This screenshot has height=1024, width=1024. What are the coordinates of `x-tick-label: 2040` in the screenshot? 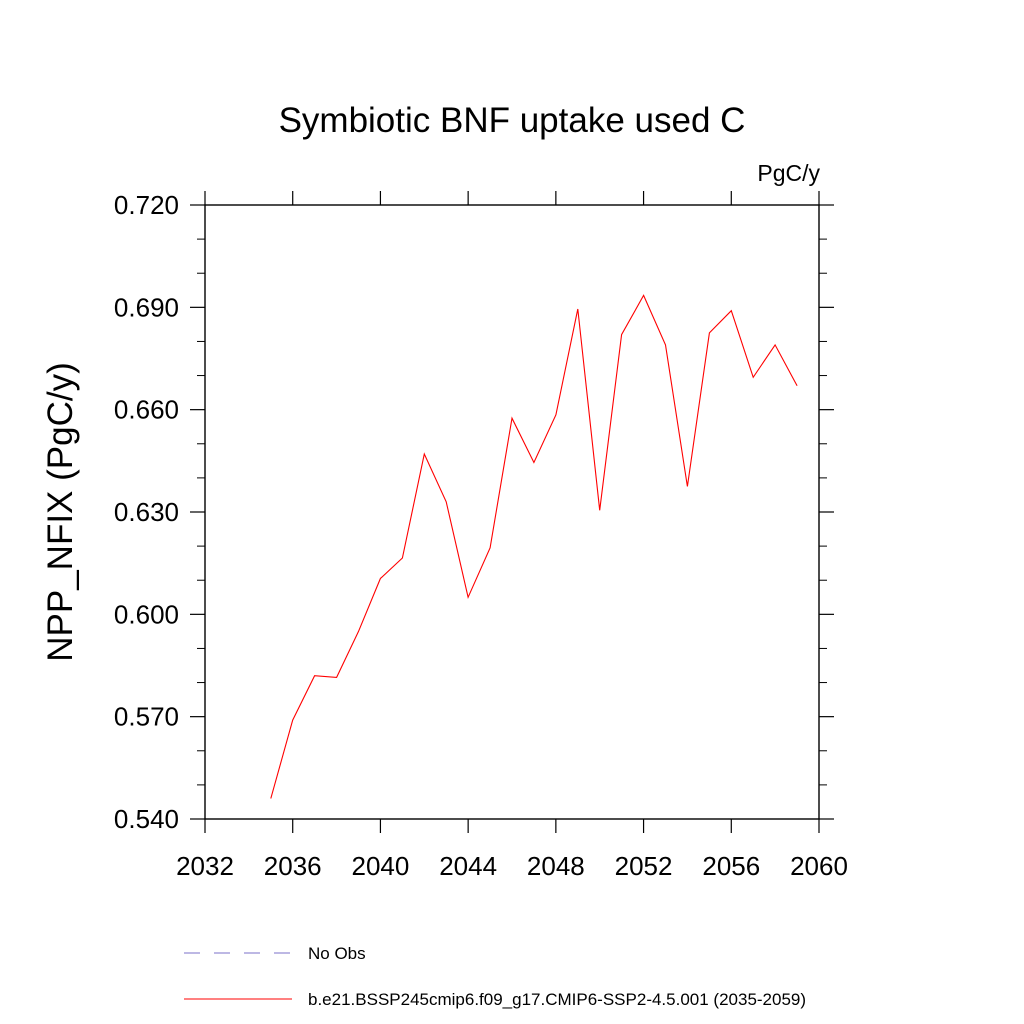 It's located at (381, 866).